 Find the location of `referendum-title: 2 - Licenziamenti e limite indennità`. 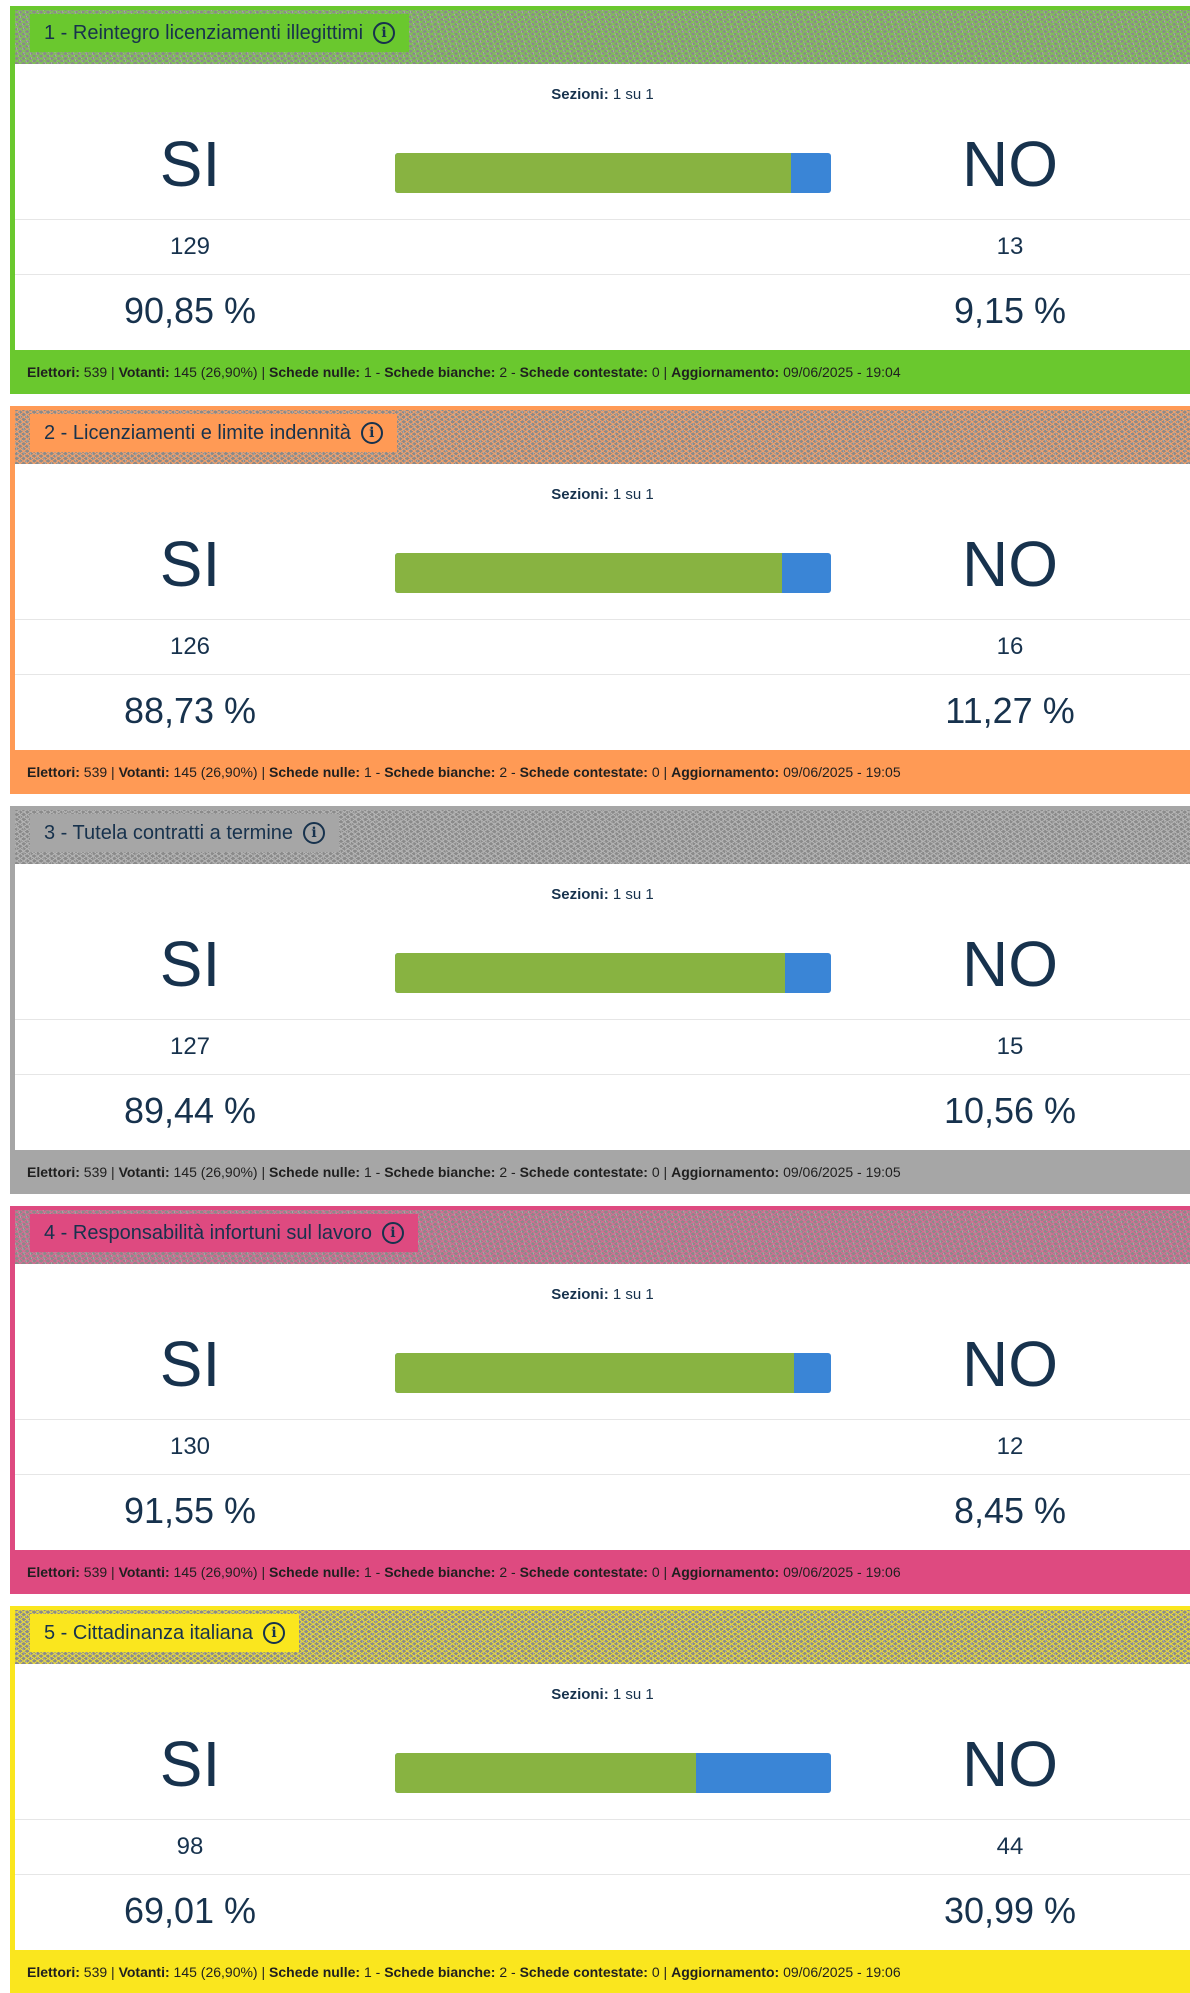

referendum-title: 2 - Licenziamenti e limite indennità is located at coordinates (197, 432).